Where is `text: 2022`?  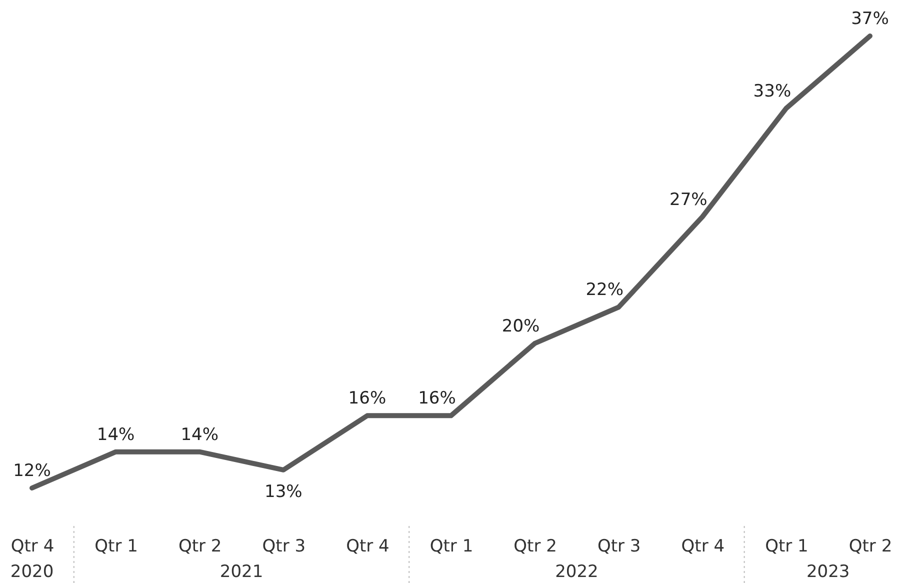
text: 2022 is located at coordinates (576, 572).